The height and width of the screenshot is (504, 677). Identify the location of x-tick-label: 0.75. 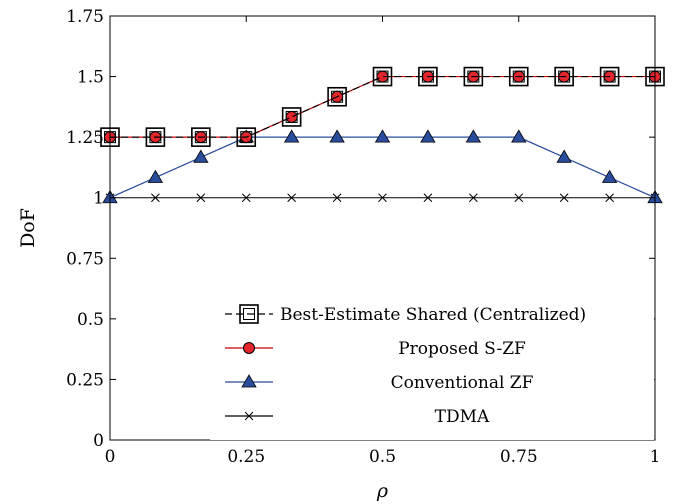
(519, 457).